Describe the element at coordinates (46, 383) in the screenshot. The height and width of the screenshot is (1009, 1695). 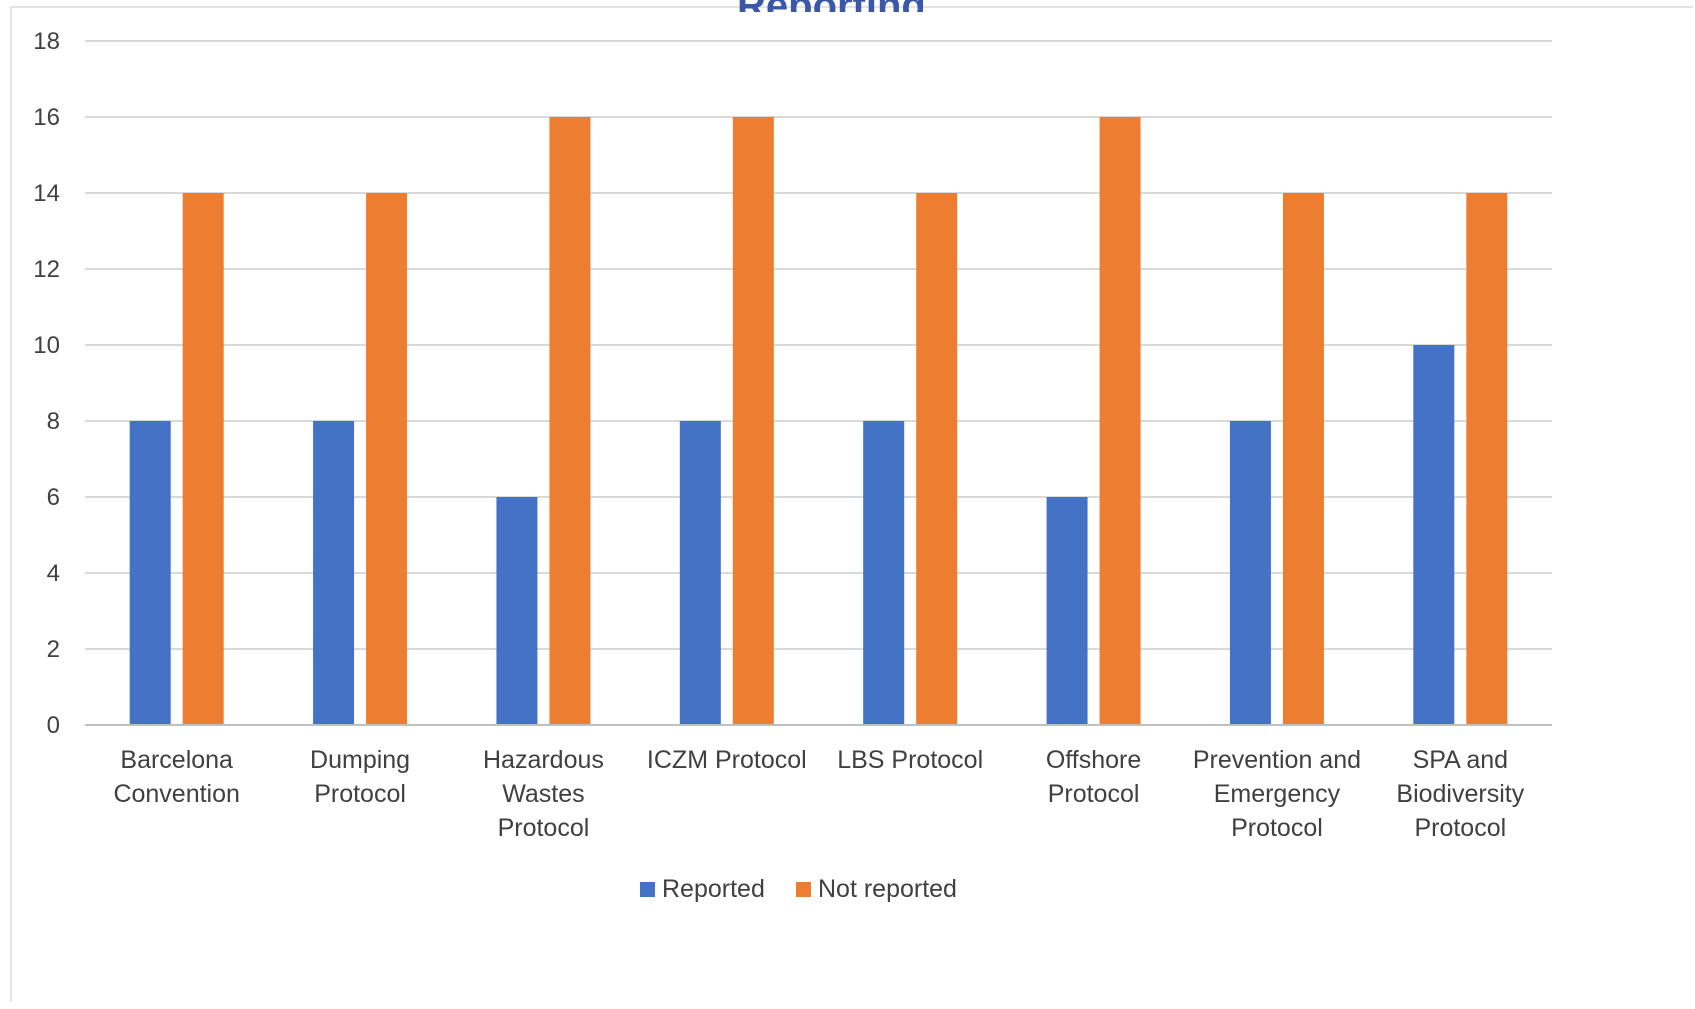
I see `y-axis: 0 2 4 6 8 10 12 14 16 18` at that location.